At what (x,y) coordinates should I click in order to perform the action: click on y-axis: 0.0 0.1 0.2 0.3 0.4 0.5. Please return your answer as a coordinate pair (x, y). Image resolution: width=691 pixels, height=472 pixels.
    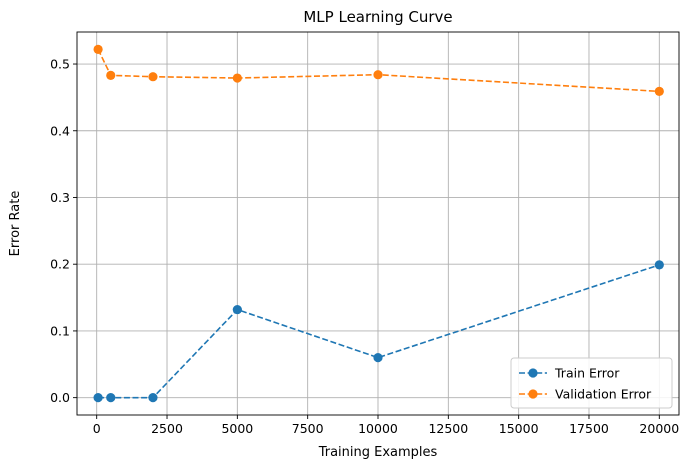
    Looking at the image, I should click on (63, 231).